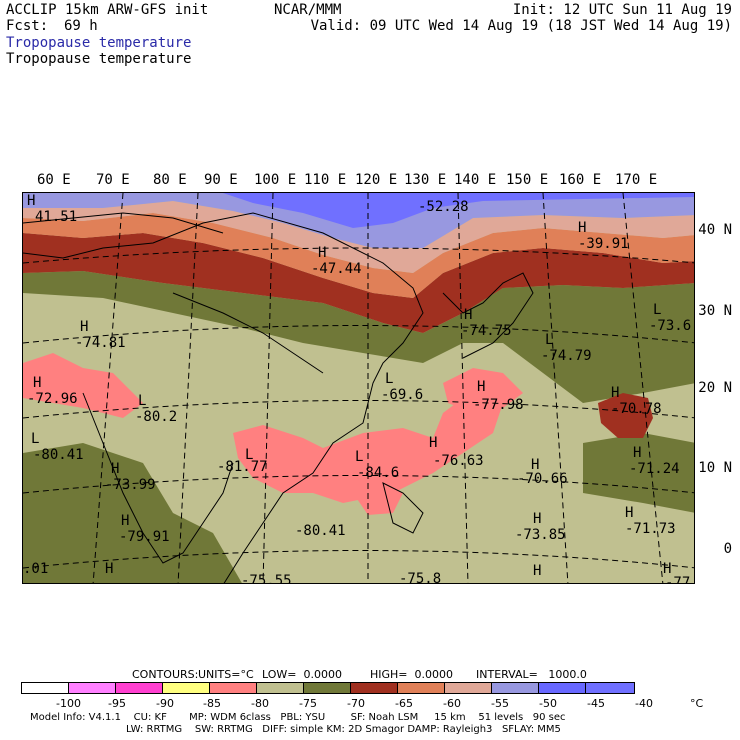 This screenshot has height=740, width=740. What do you see at coordinates (275, 180) in the screenshot?
I see `lon-label: 100 E` at bounding box center [275, 180].